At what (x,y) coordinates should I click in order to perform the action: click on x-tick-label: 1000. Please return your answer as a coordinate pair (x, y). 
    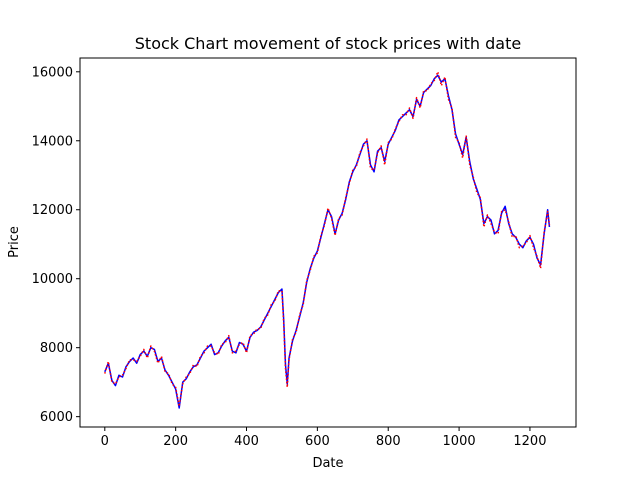
    Looking at the image, I should click on (459, 441).